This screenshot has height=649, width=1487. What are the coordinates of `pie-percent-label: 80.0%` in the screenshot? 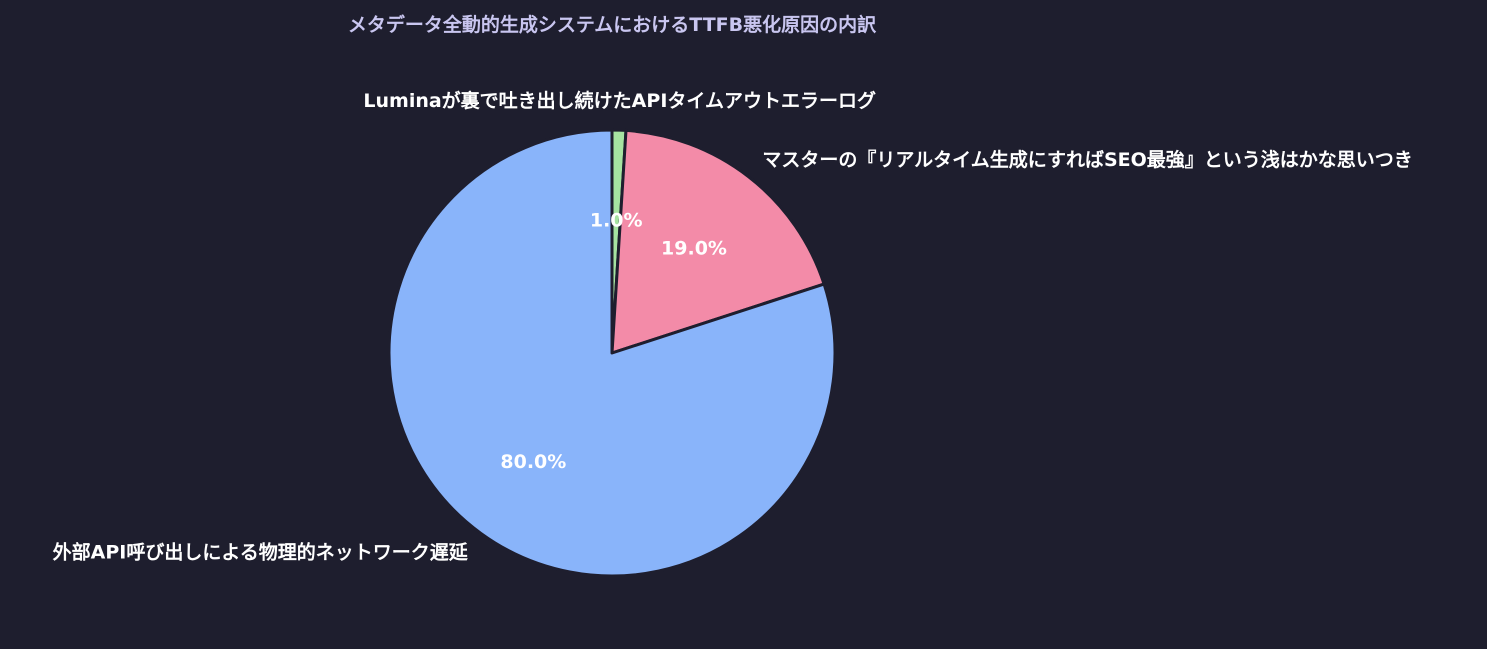 It's located at (533, 462).